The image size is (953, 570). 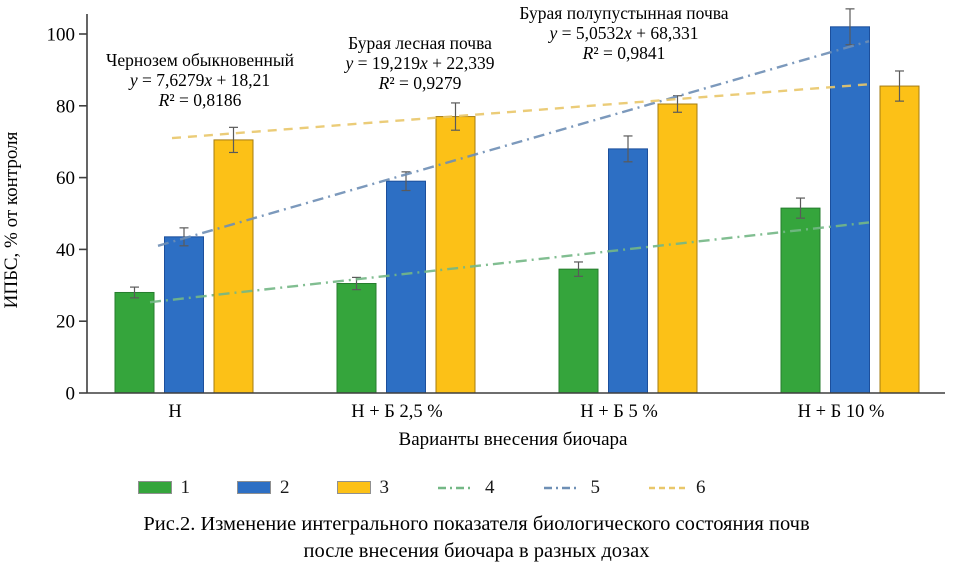 I want to click on legend-item-trend-5: 5, so click(x=571, y=487).